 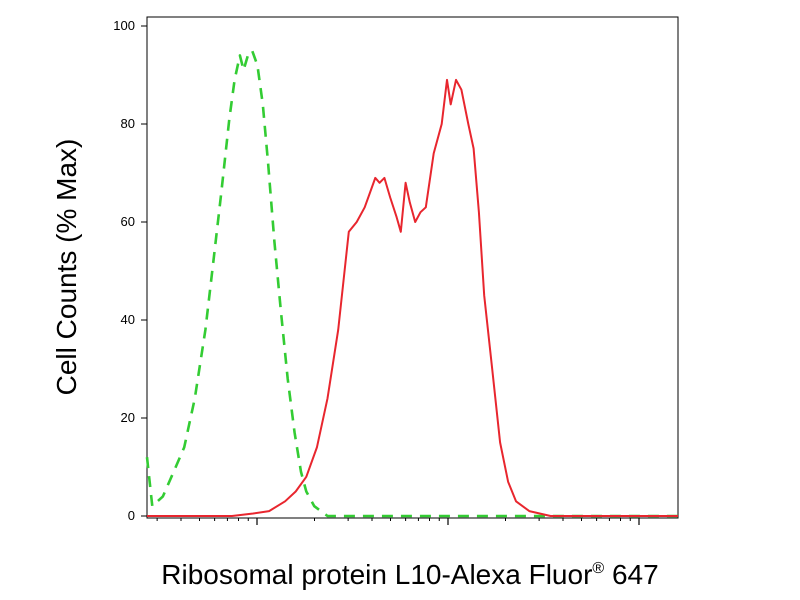 I want to click on y-tick-label: 0, so click(x=131, y=515).